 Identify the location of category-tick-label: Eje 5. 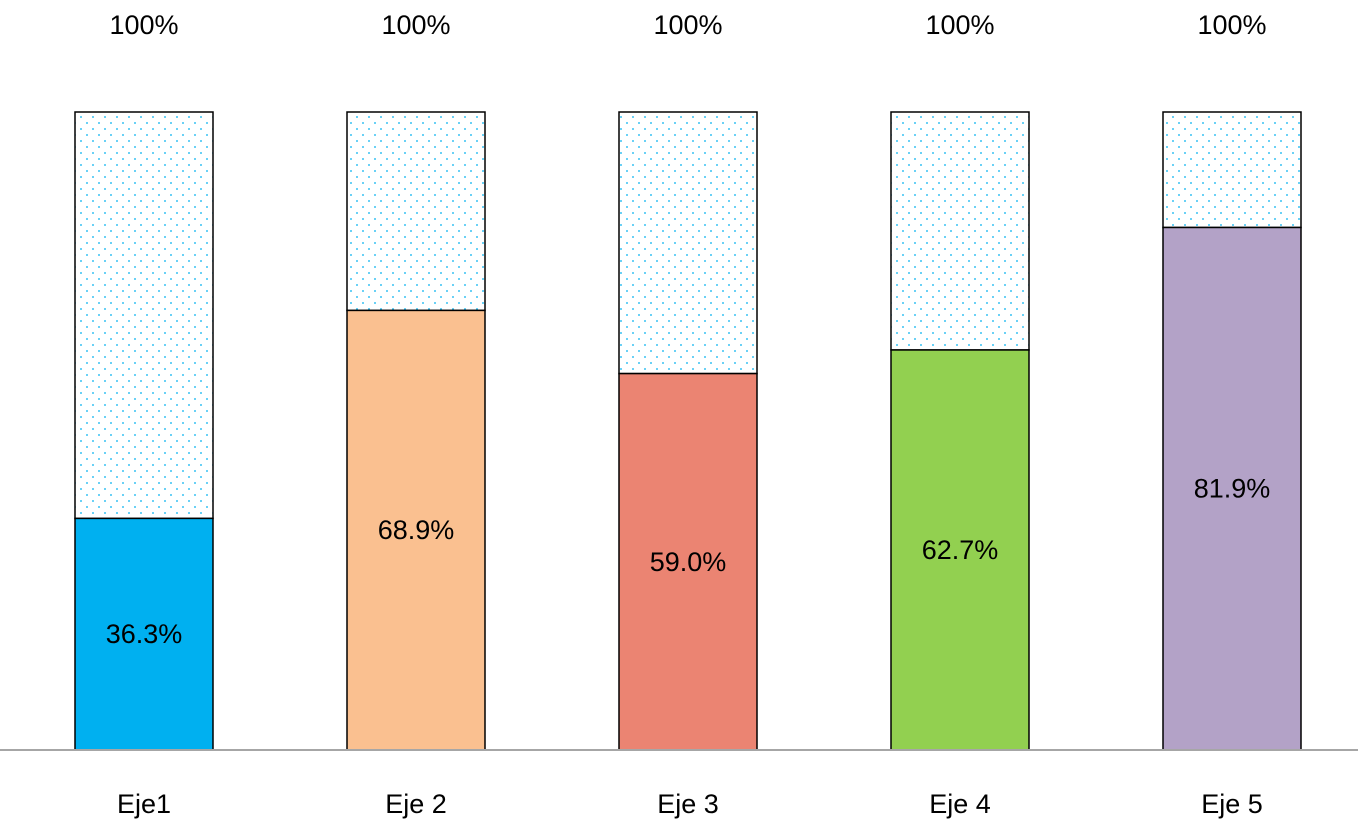
(1232, 804).